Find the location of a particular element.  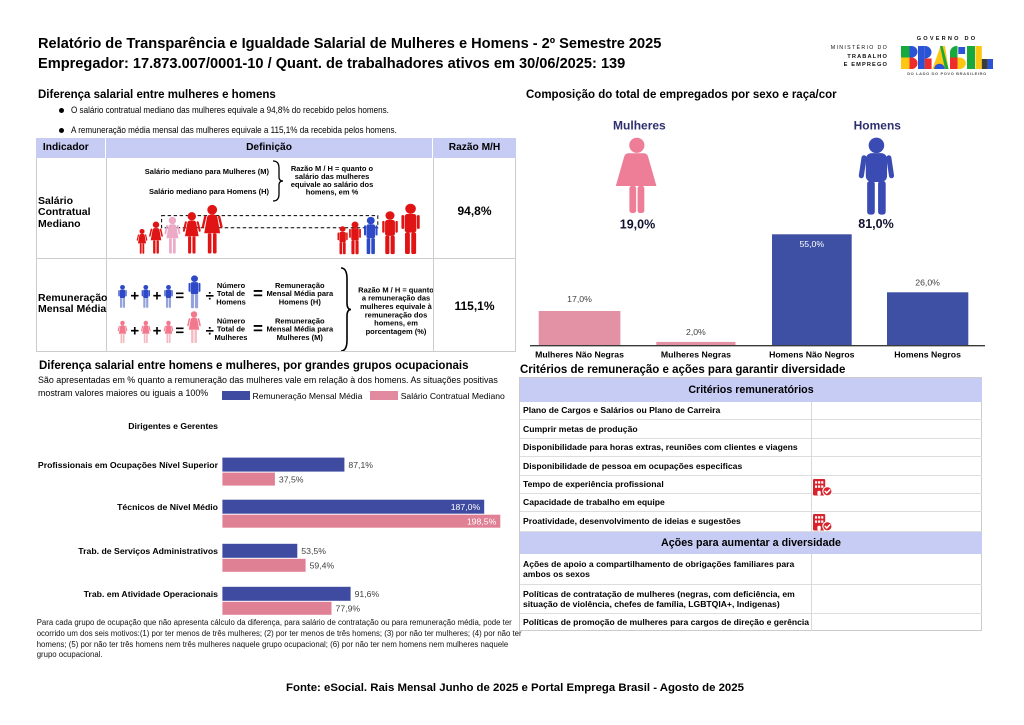

svg-text:Trab. de Serviços Administrati: Trab. de Serviços Administrativos is located at coordinates (148, 551).